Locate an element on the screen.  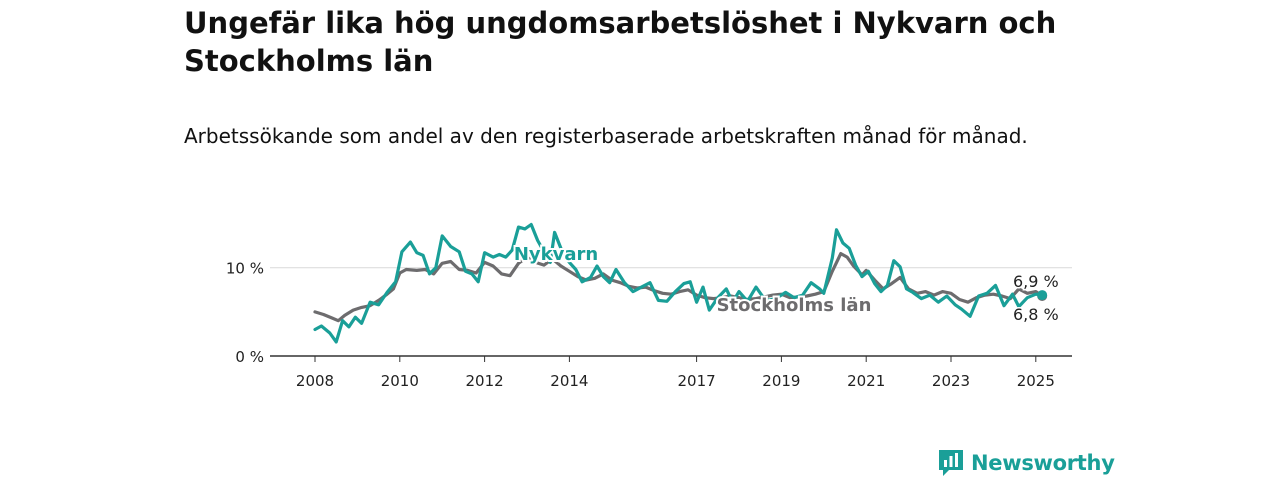
end-value-label-stockholms-lan: 6,8 % is located at coordinates (1036, 314).